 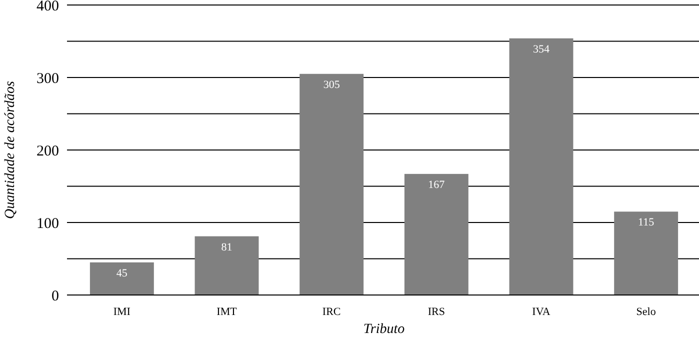 I want to click on x-tick-label: IMI, so click(x=122, y=312).